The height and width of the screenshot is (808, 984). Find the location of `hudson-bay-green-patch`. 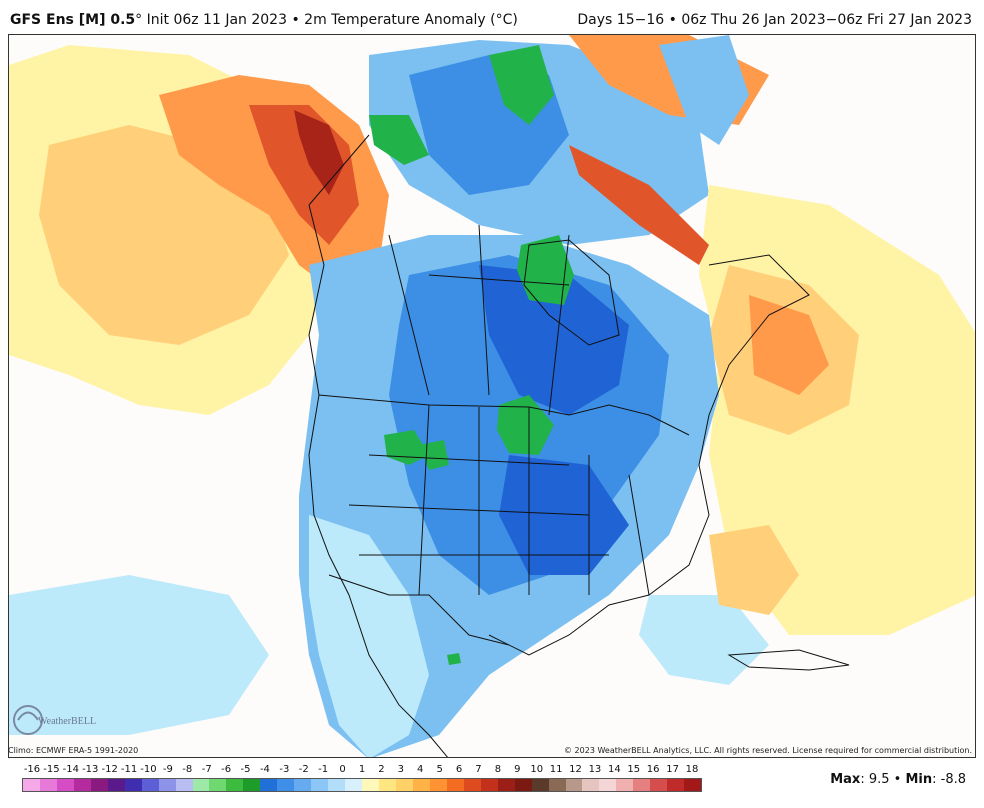

hudson-bay-green-patch is located at coordinates (545, 270).